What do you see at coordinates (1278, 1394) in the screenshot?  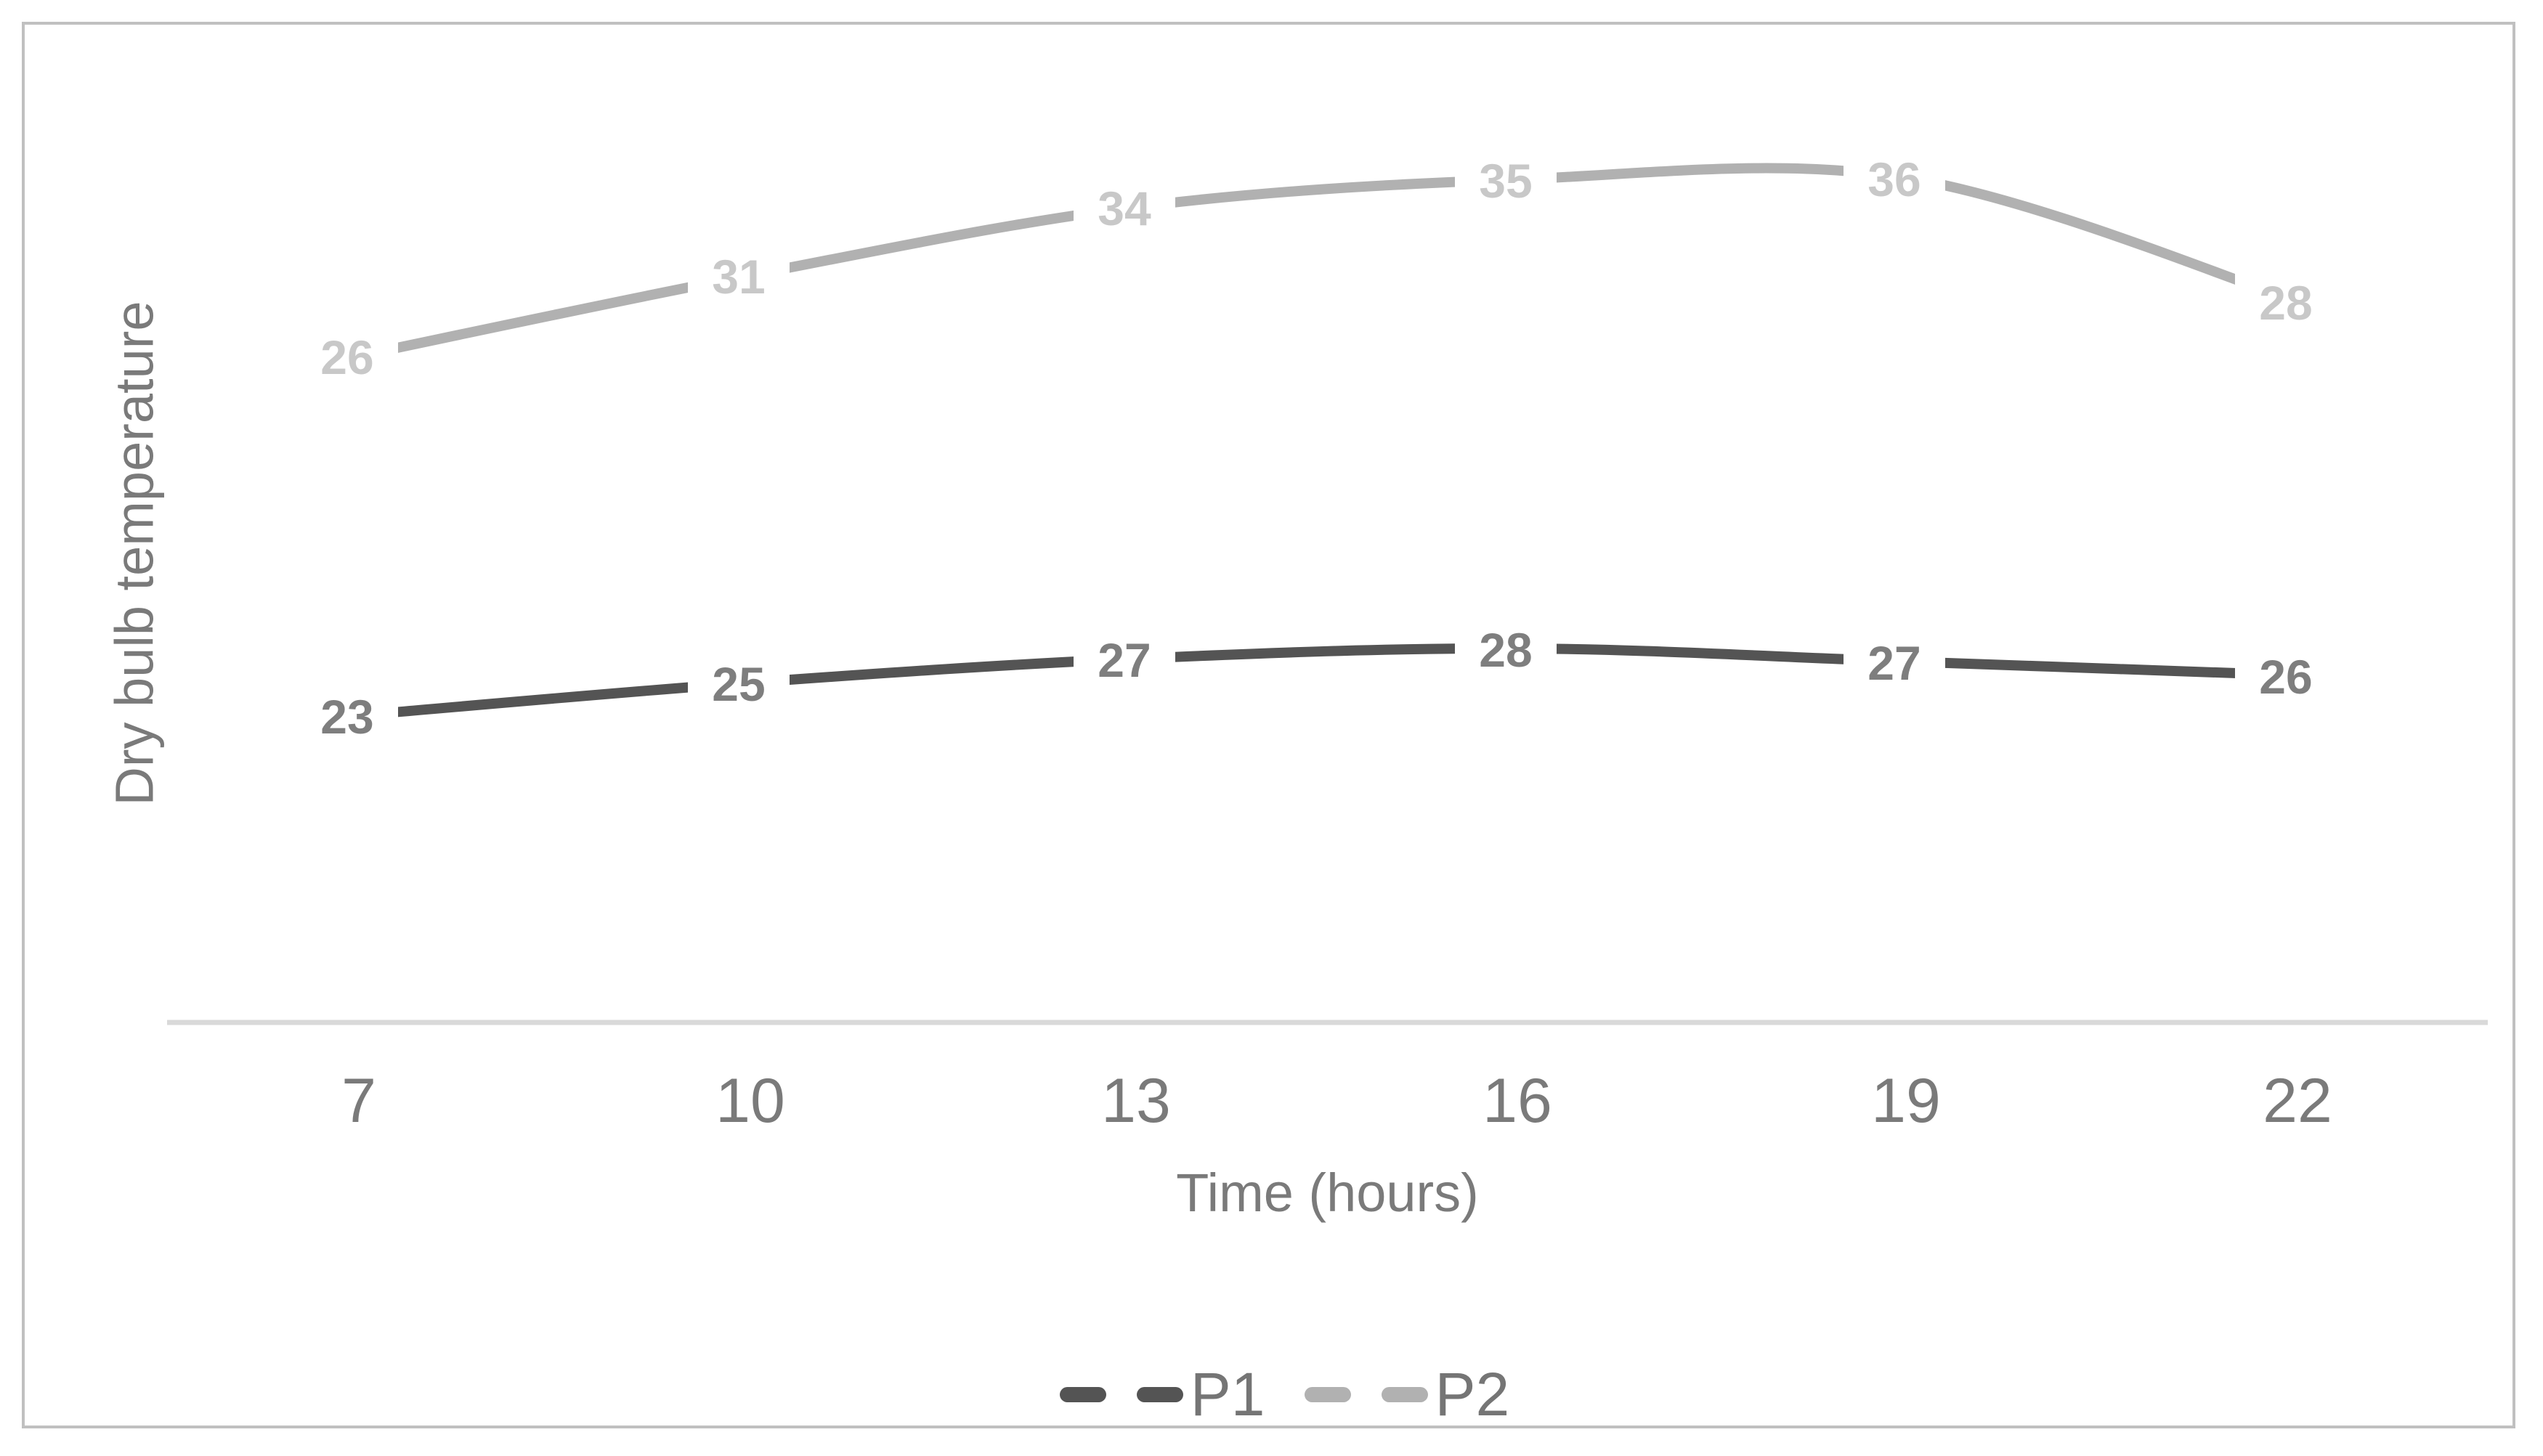 I see `legend: P1 P2` at bounding box center [1278, 1394].